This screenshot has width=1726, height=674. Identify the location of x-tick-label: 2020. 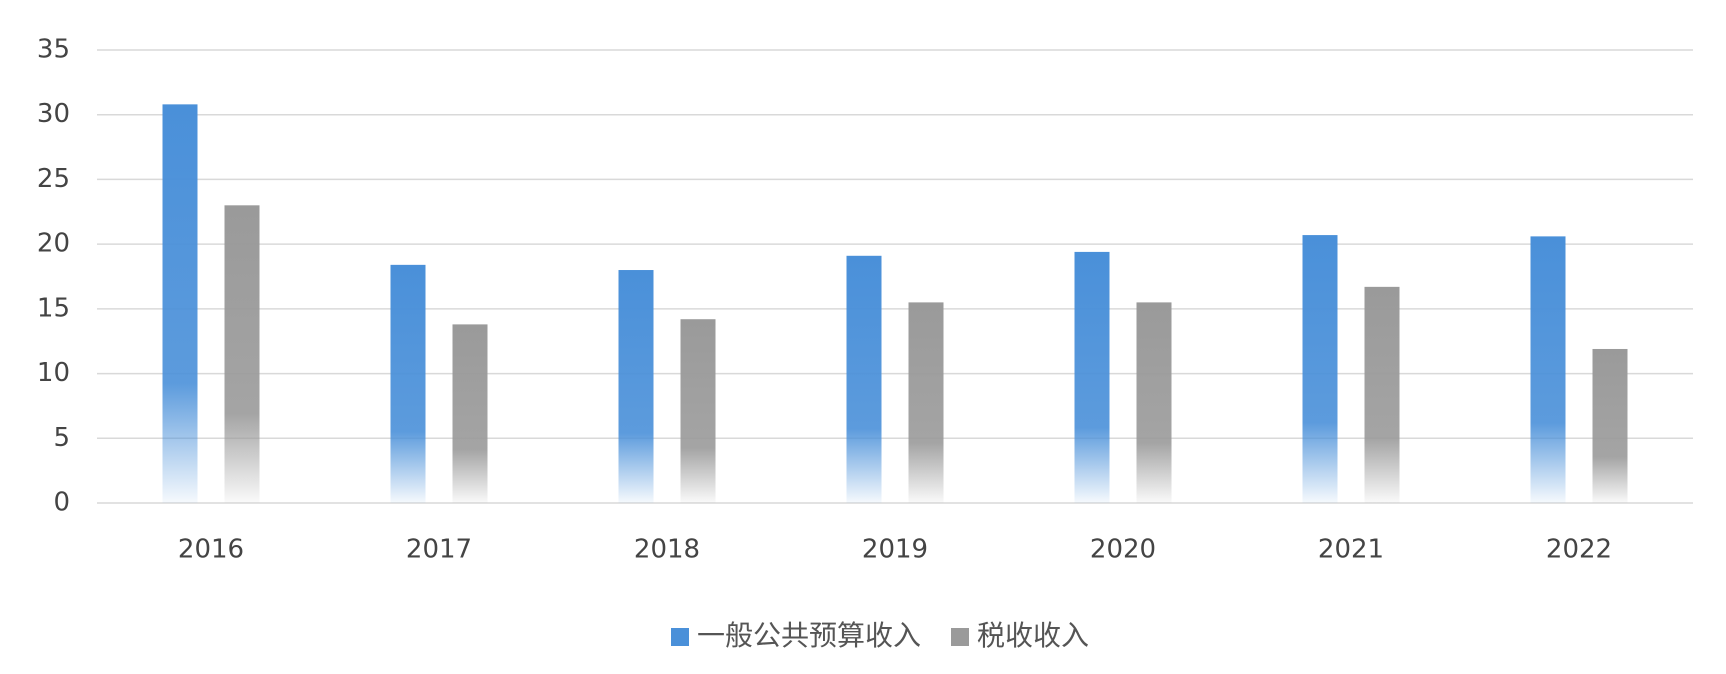
(1123, 550).